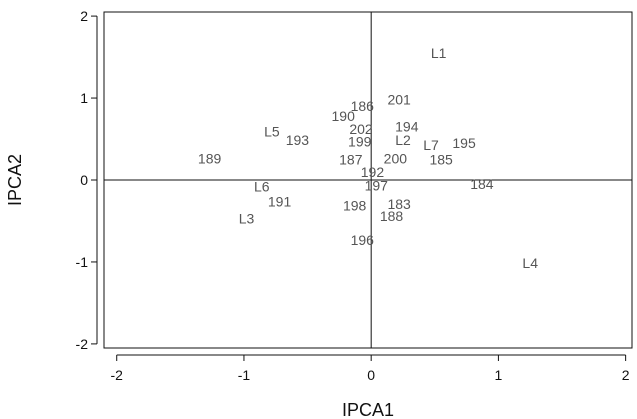 This screenshot has height=419, width=637. What do you see at coordinates (373, 172) in the screenshot?
I see `point-label: 192` at bounding box center [373, 172].